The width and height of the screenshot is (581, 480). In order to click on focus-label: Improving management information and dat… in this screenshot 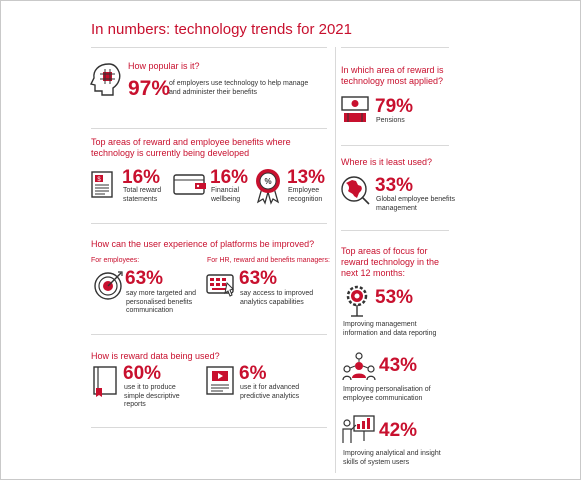, I will do `click(390, 329)`.